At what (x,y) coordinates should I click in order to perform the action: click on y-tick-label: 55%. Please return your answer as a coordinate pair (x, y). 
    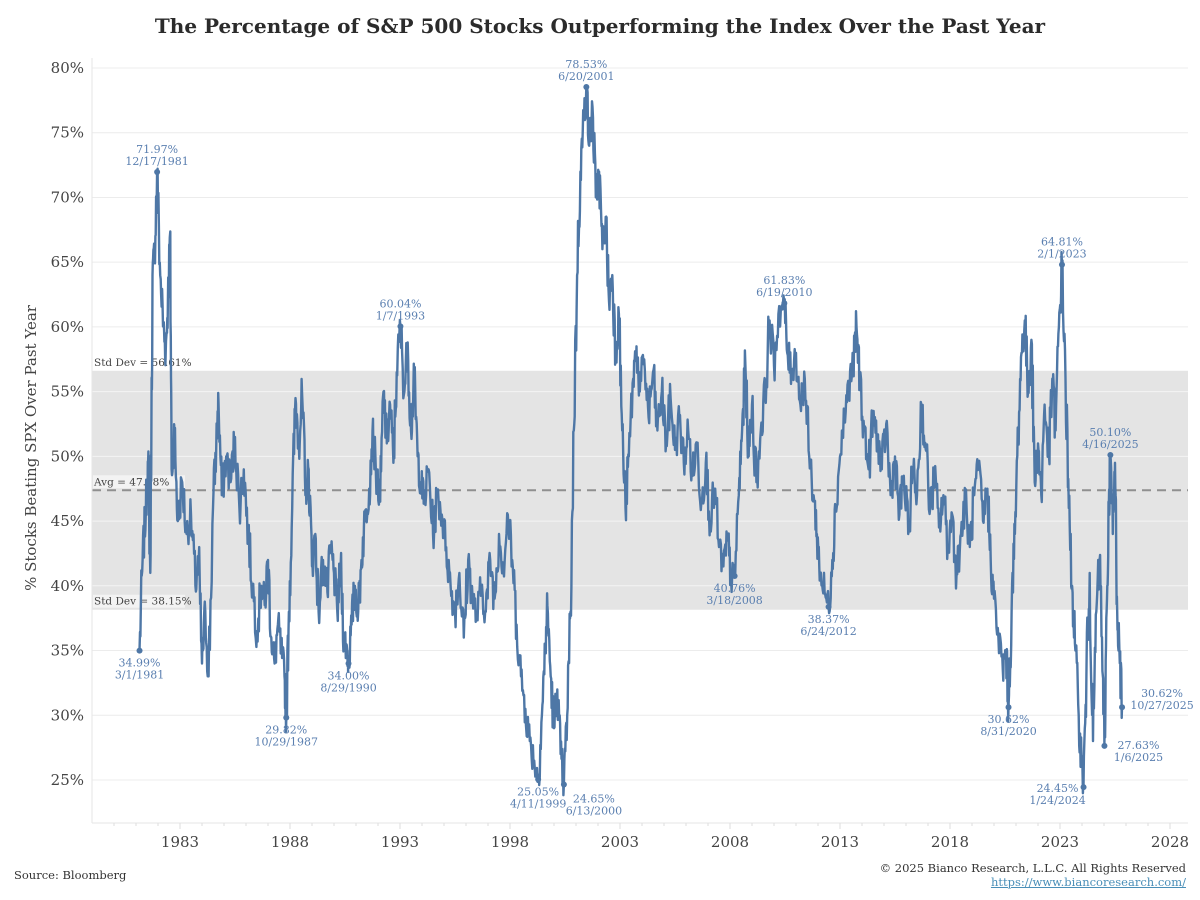
    Looking at the image, I should click on (67, 392).